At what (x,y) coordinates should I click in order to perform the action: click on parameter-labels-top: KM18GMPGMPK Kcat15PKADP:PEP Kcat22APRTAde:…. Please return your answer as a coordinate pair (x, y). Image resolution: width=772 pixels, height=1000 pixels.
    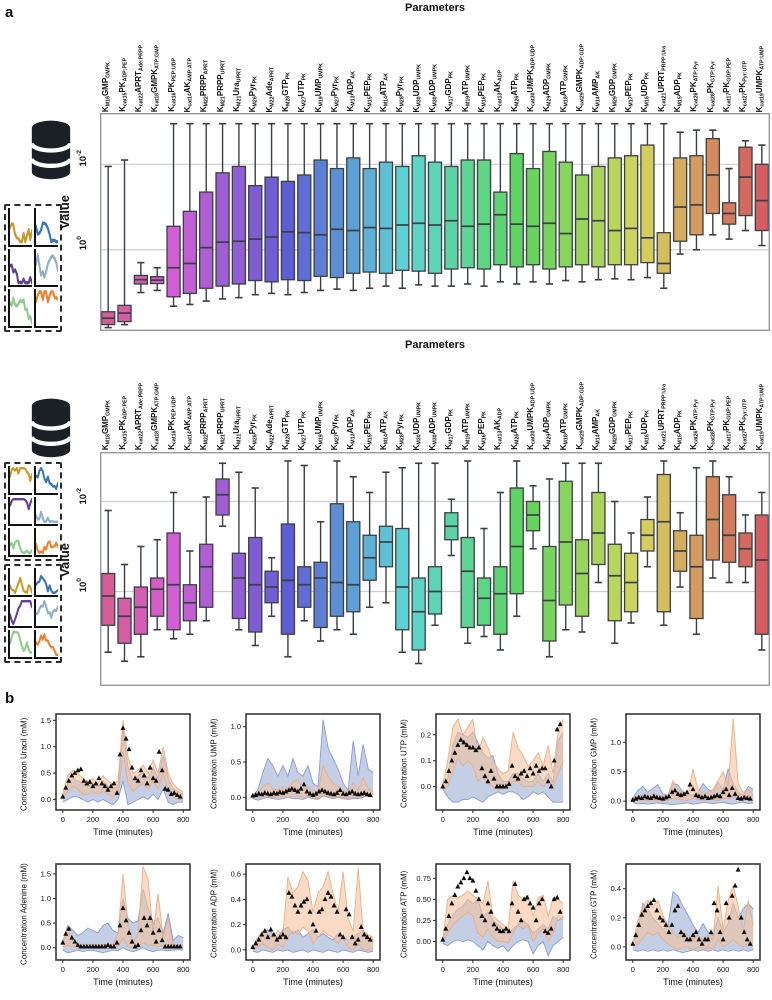
    Looking at the image, I should click on (435, 62).